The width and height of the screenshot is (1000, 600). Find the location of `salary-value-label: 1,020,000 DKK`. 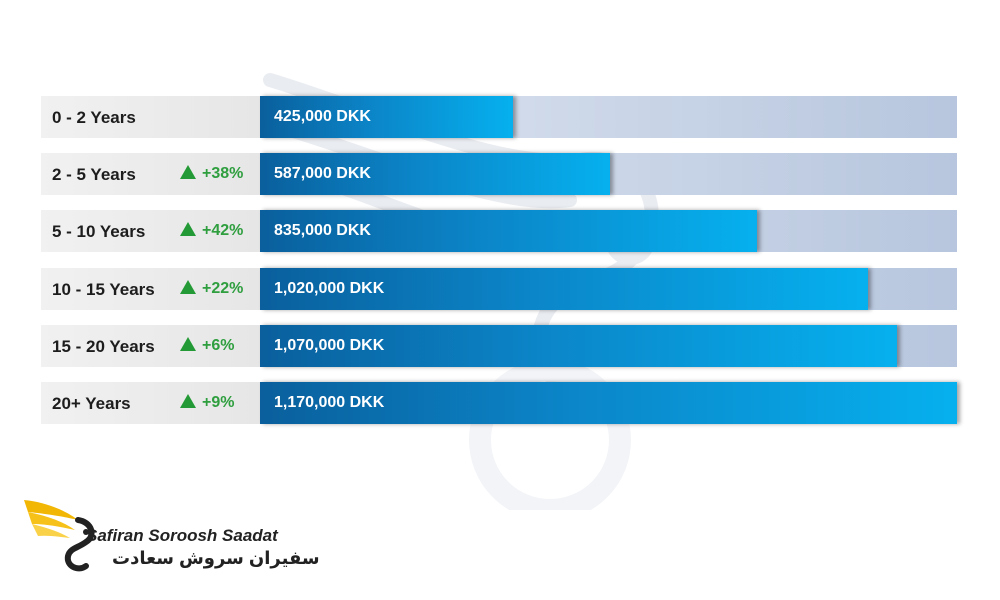

salary-value-label: 1,020,000 DKK is located at coordinates (329, 288).